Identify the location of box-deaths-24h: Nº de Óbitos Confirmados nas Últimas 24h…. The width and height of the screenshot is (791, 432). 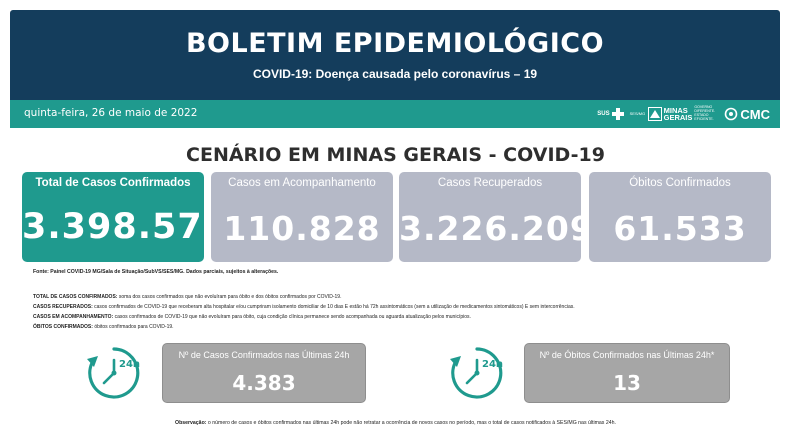
(627, 373).